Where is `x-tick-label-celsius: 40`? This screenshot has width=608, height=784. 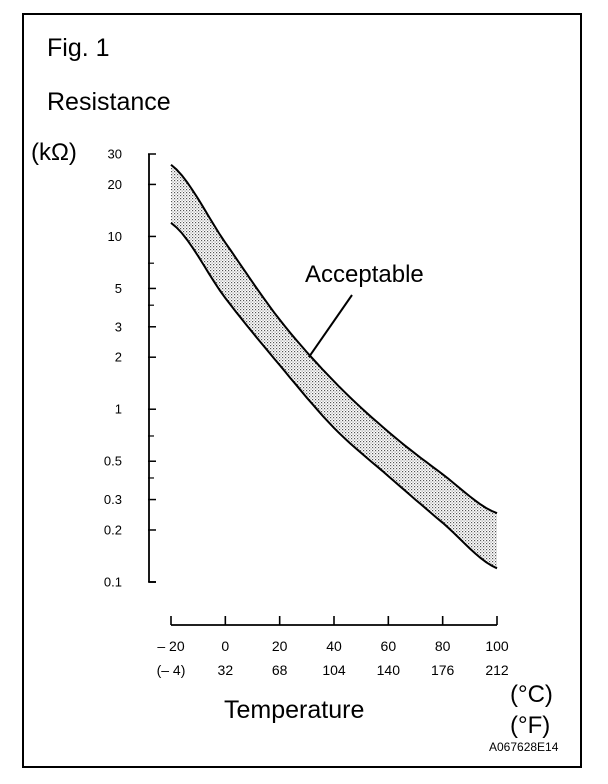
x-tick-label-celsius: 40 is located at coordinates (334, 646).